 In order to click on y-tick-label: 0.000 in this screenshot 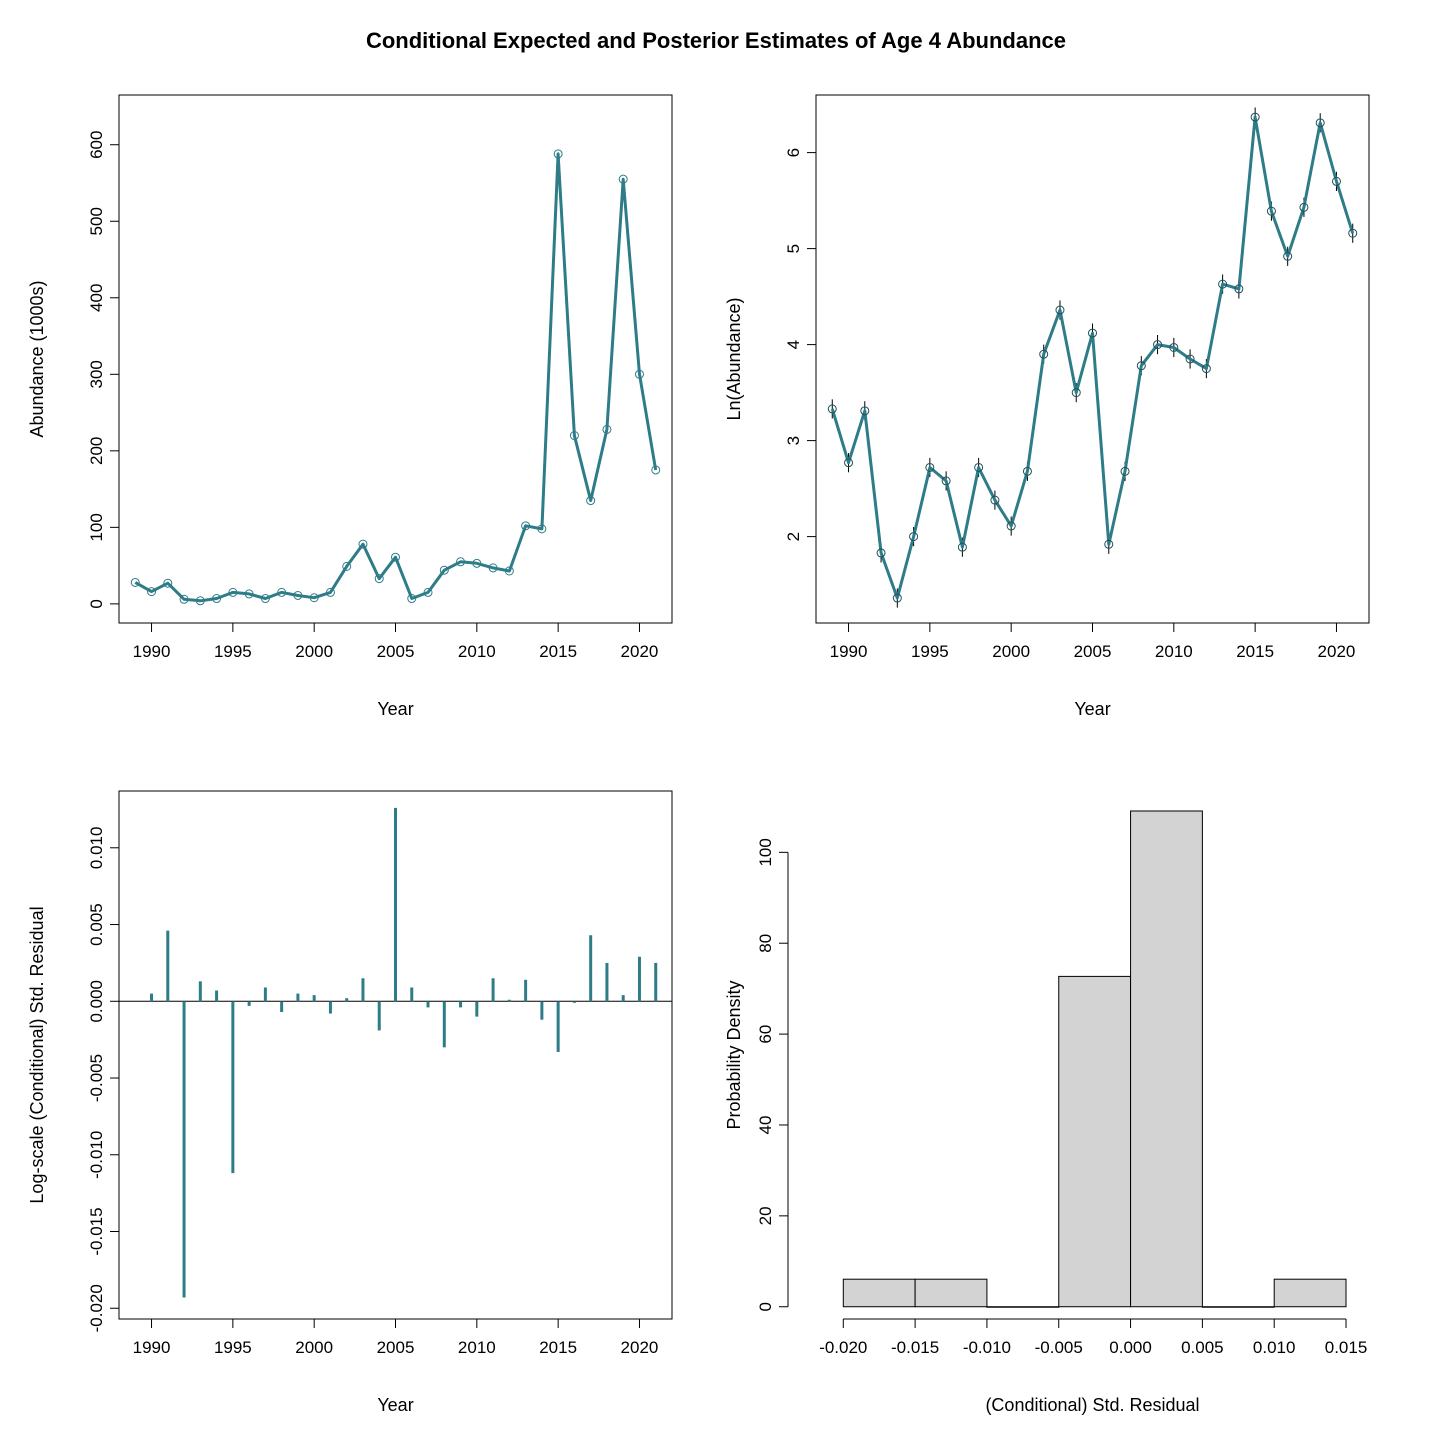, I will do `click(96, 1001)`.